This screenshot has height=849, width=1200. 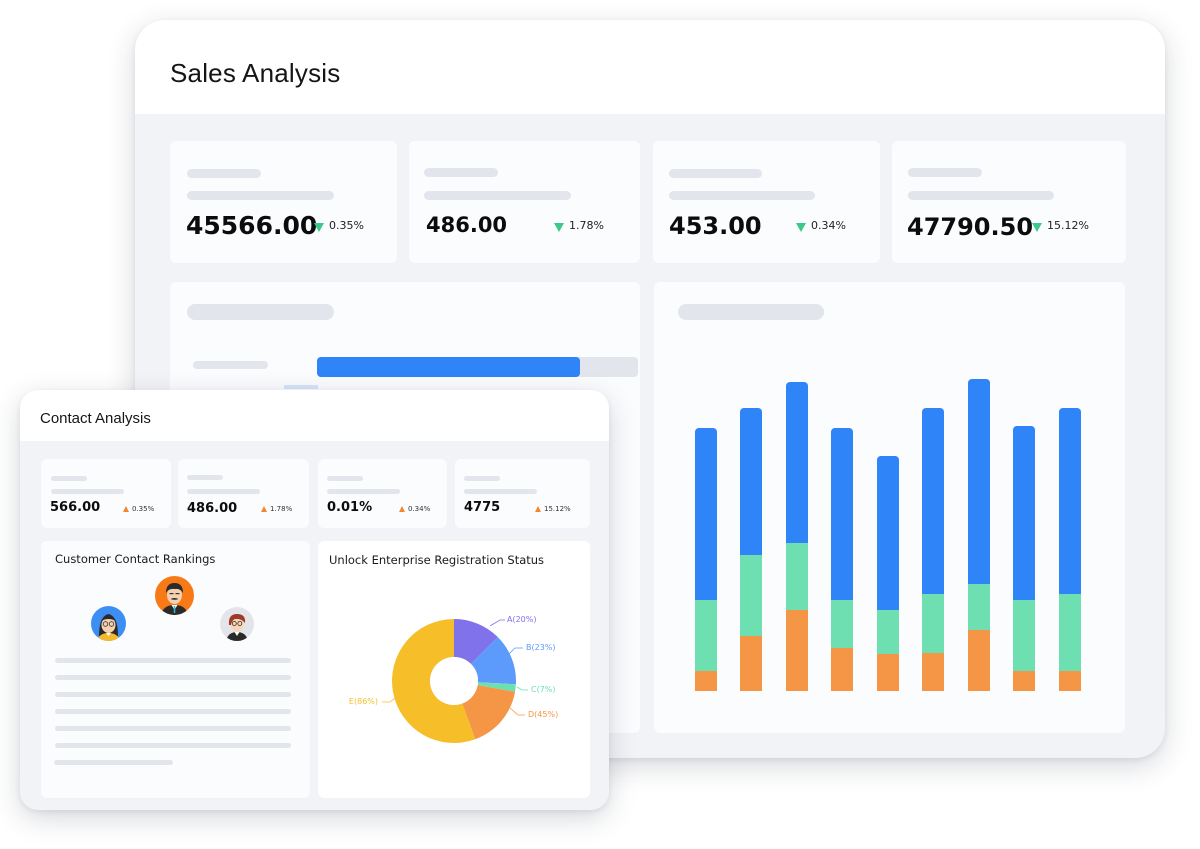 I want to click on stat-card: 453.00 0.34%, so click(x=766, y=202).